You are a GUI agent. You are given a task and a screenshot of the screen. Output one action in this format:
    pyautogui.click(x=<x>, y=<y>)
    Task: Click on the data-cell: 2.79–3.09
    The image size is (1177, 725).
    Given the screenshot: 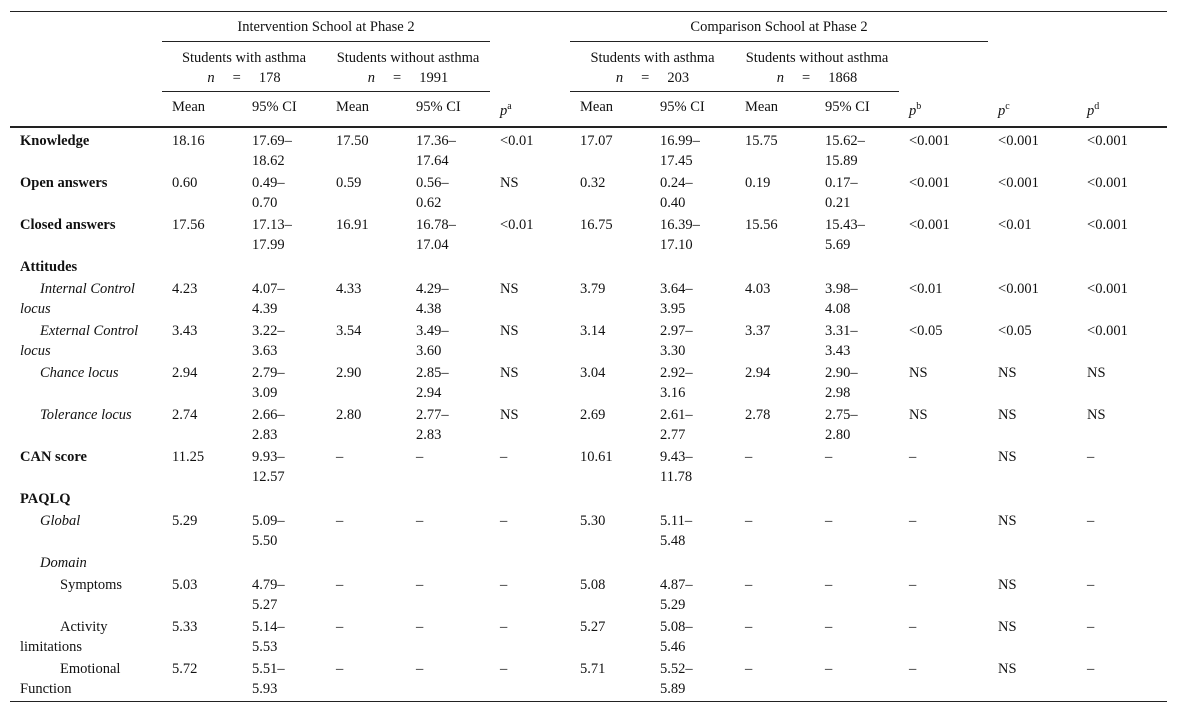 What is the action you would take?
    pyautogui.click(x=268, y=383)
    